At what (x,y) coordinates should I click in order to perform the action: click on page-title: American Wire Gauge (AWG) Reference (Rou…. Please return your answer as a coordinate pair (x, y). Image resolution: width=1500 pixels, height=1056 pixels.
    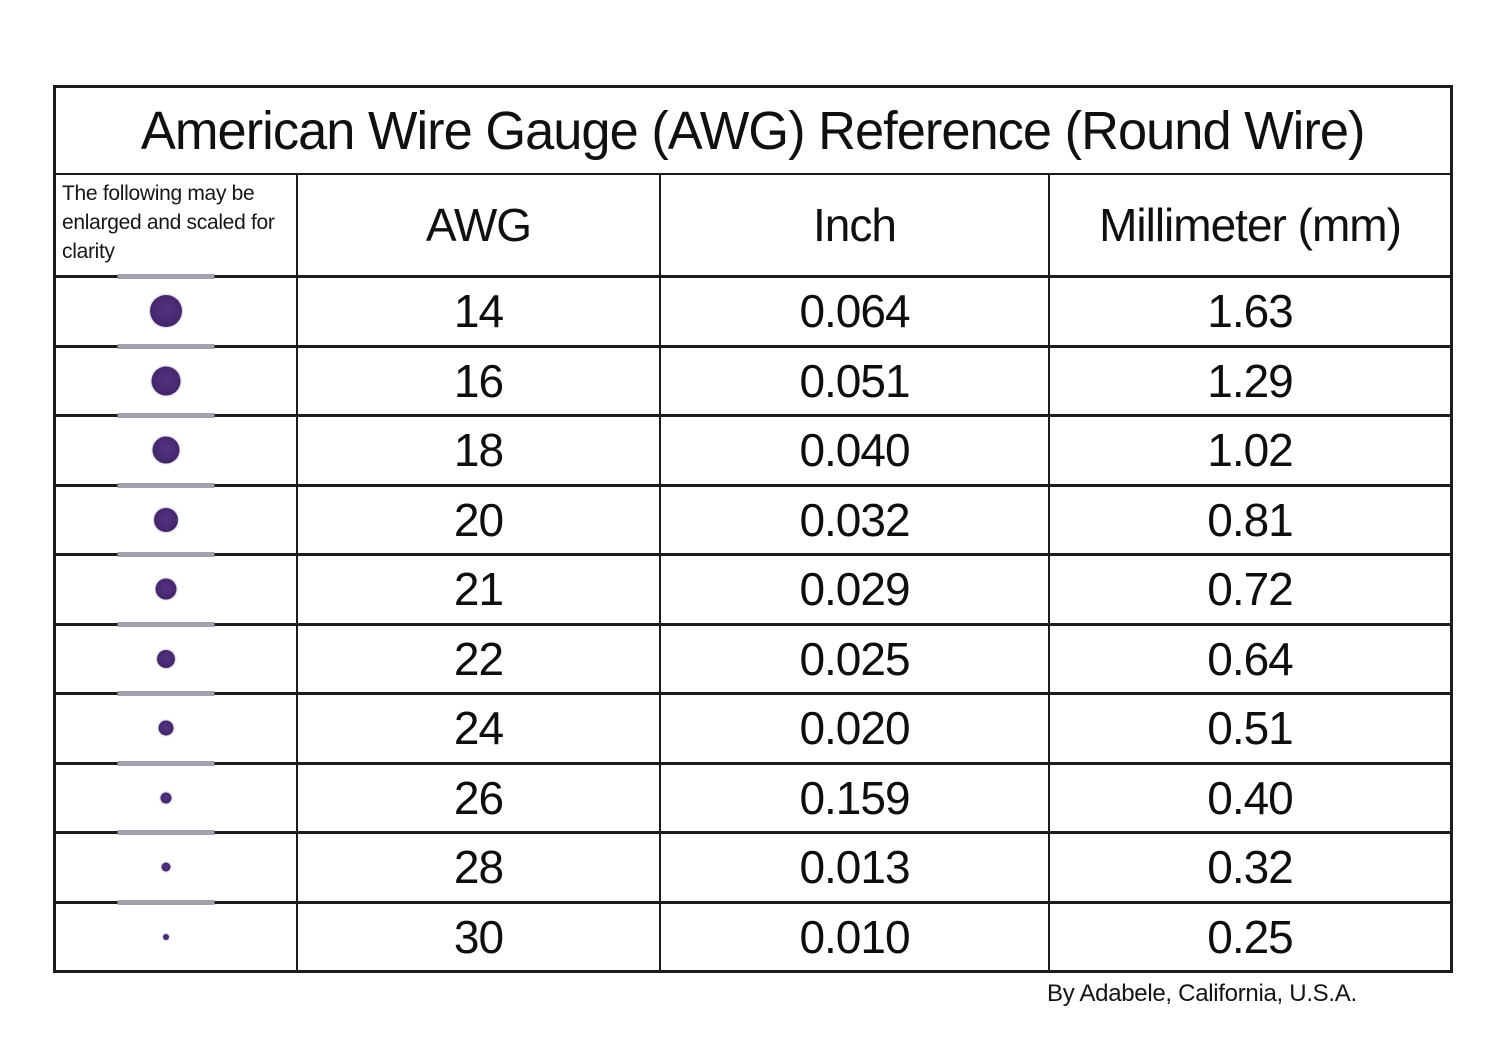
    Looking at the image, I should click on (753, 130).